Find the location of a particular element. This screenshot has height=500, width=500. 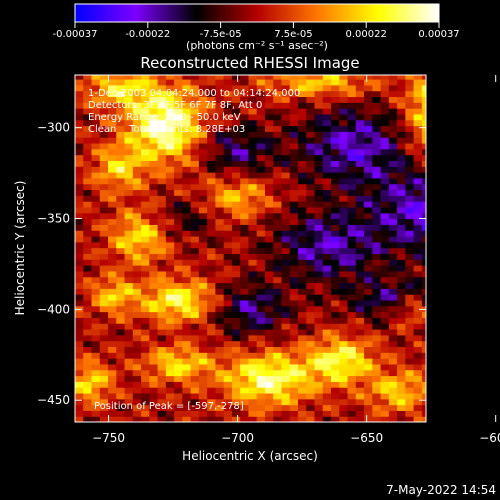

colorbar-tick-label: 0.00037 is located at coordinates (438, 34).